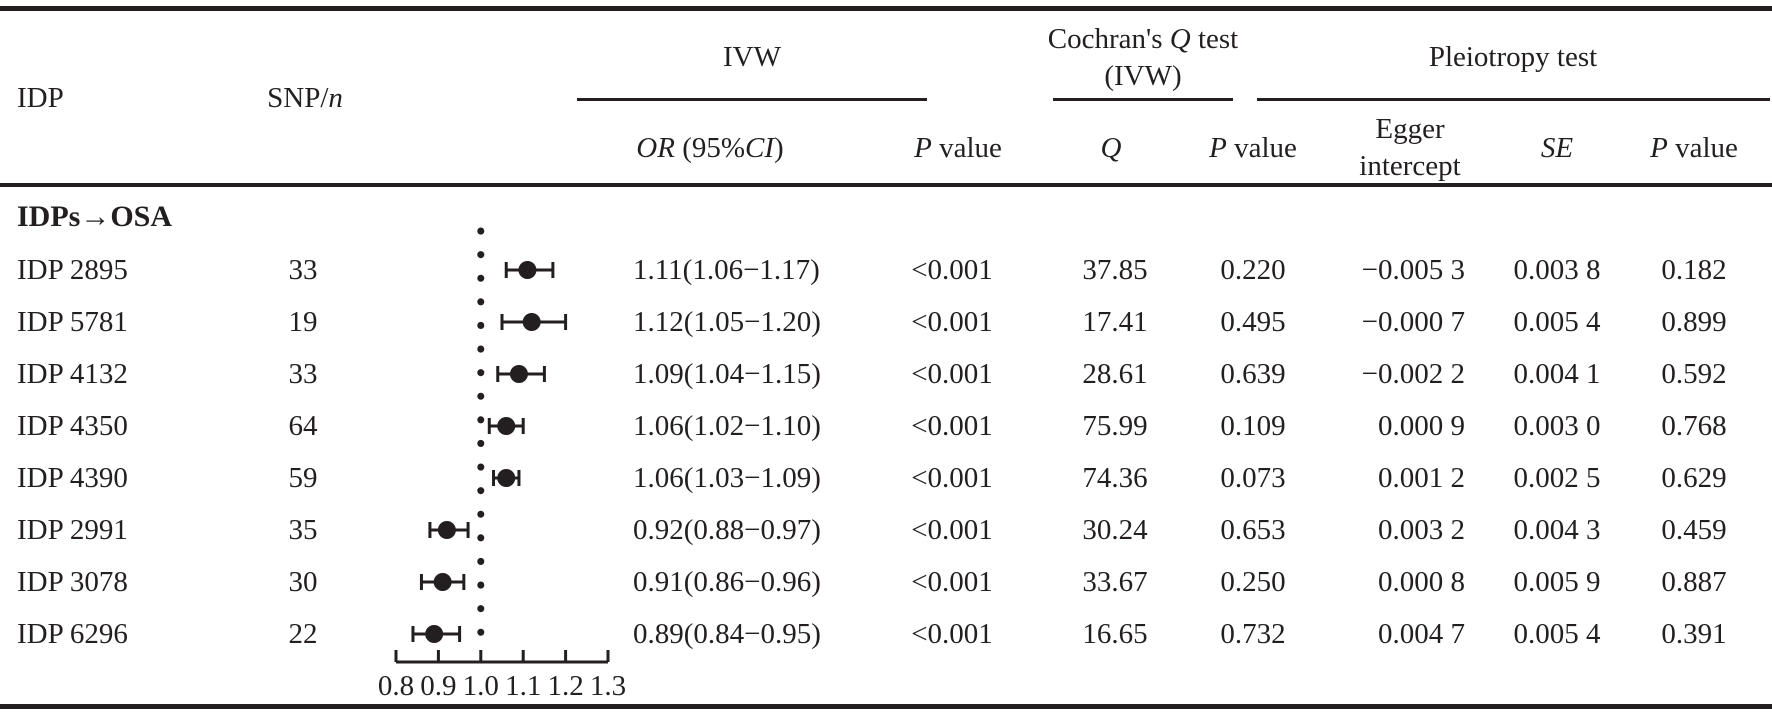 The width and height of the screenshot is (1772, 721). I want to click on p-value-cochran-cell: 0.653, so click(1253, 530).